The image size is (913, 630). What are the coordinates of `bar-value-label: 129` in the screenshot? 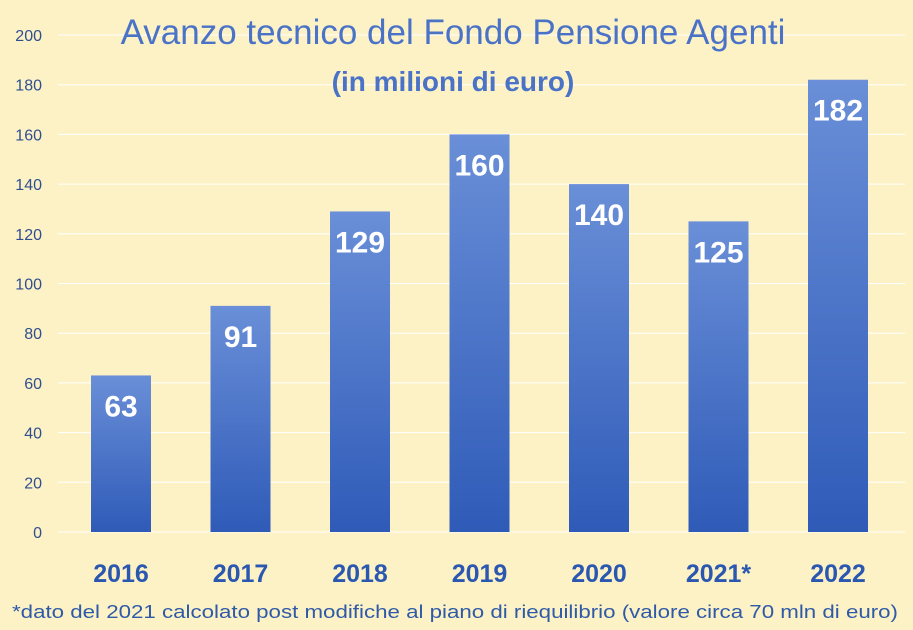 It's located at (360, 242).